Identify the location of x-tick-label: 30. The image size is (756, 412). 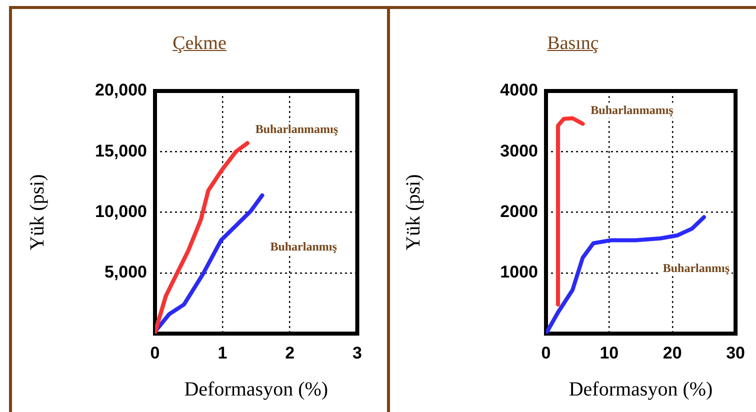
(736, 352).